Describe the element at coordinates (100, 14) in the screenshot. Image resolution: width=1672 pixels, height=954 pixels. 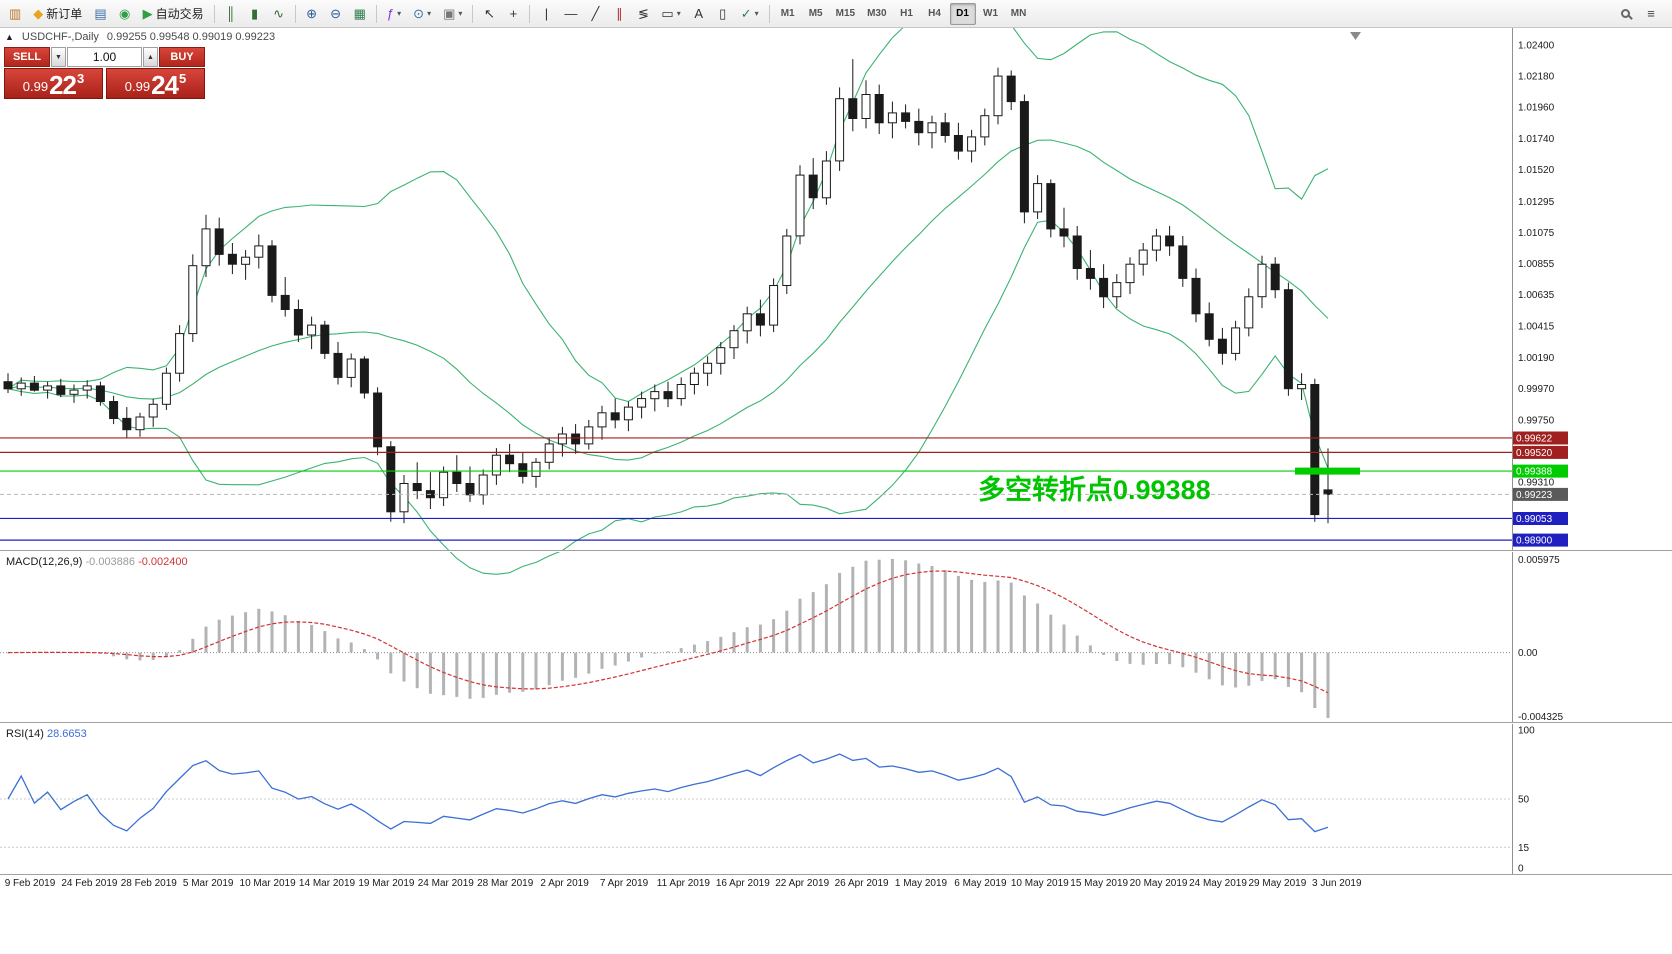
I see `market-watch-button: ▤` at that location.